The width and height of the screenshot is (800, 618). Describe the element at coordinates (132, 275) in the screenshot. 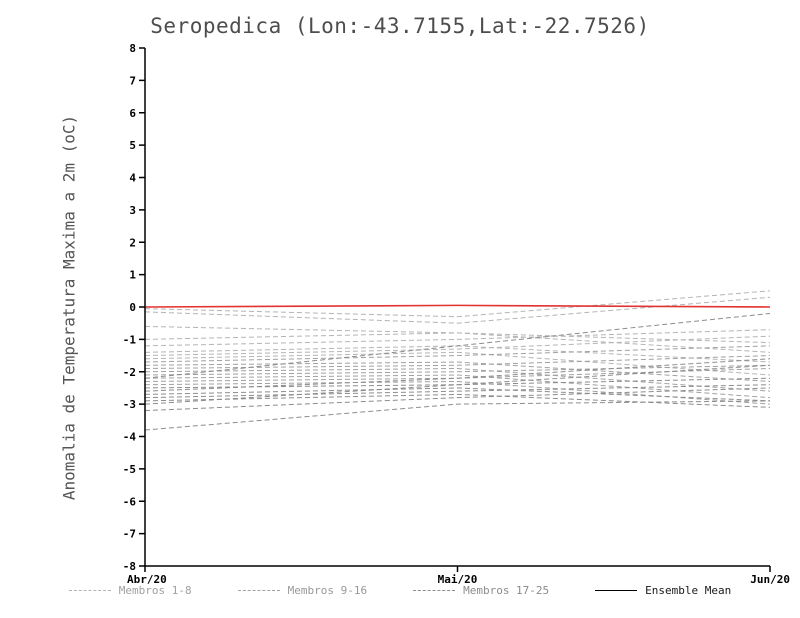

I see `y-tick-label: 1` at that location.